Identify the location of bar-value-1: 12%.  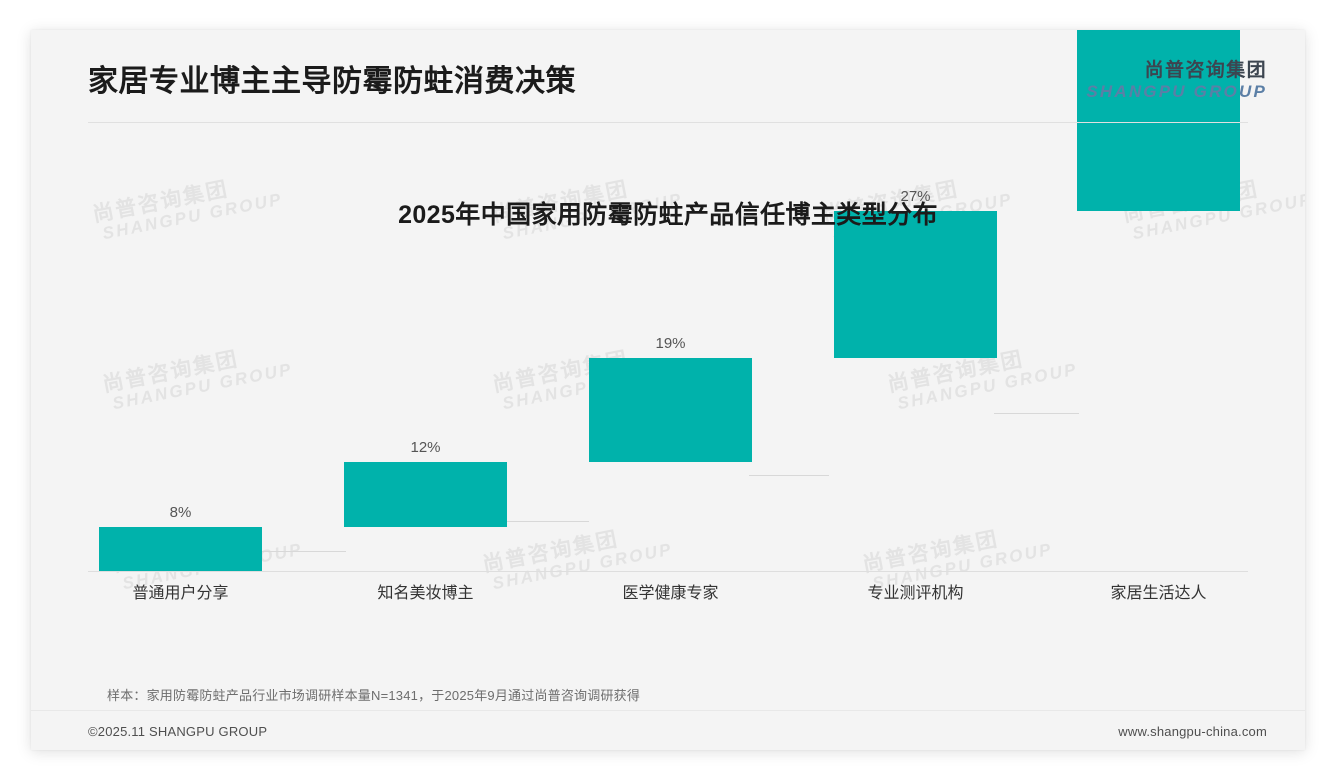
(425, 447).